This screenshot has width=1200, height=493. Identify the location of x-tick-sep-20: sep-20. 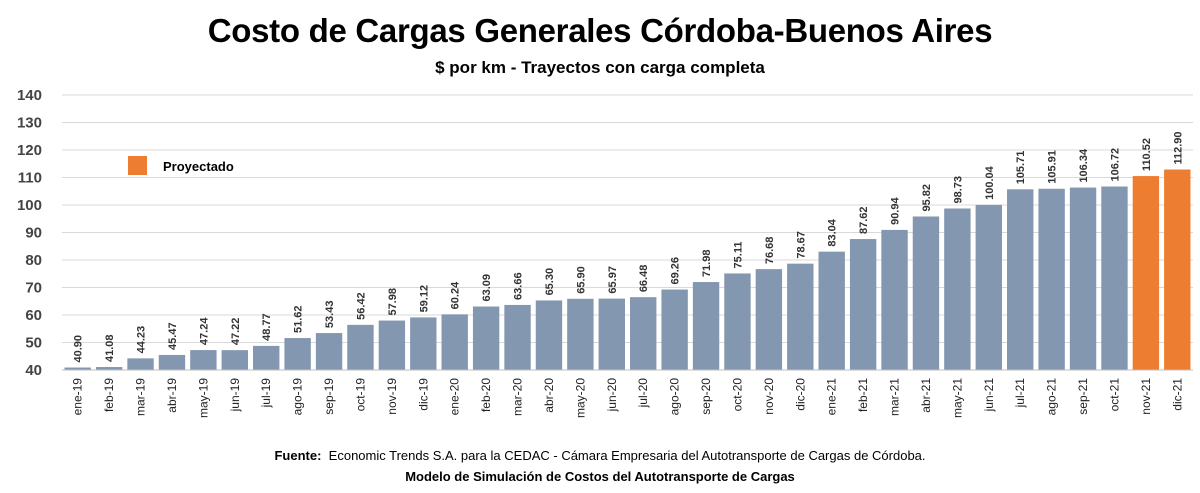
(706, 396).